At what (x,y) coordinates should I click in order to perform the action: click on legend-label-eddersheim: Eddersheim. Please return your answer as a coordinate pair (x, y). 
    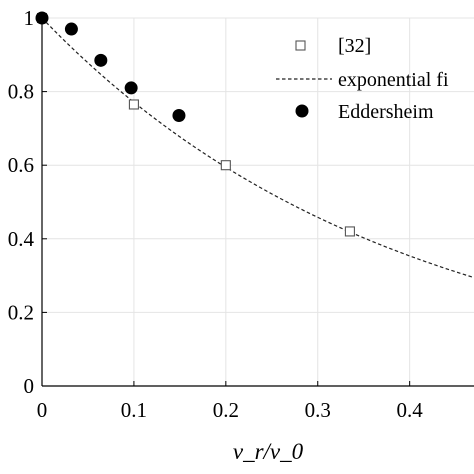
    Looking at the image, I should click on (386, 112).